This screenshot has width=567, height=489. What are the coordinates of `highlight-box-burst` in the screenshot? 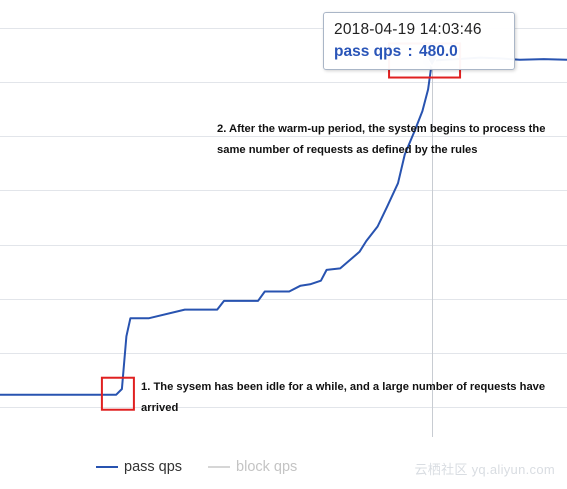 It's located at (117, 393).